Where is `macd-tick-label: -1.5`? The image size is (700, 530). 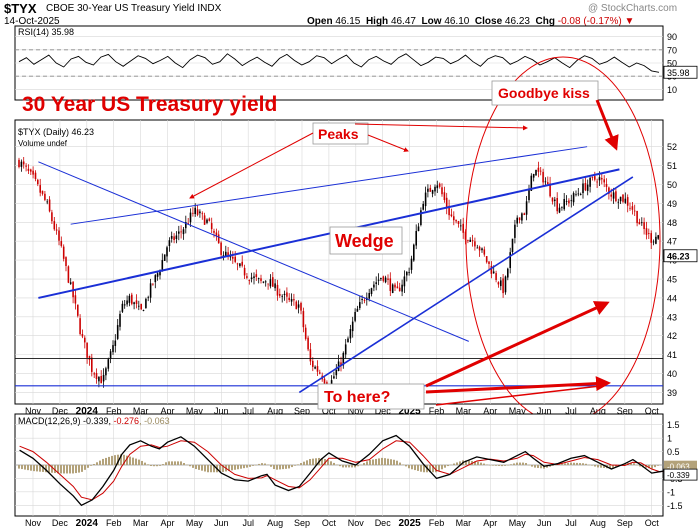
macd-tick-label: -1.5 is located at coordinates (675, 506).